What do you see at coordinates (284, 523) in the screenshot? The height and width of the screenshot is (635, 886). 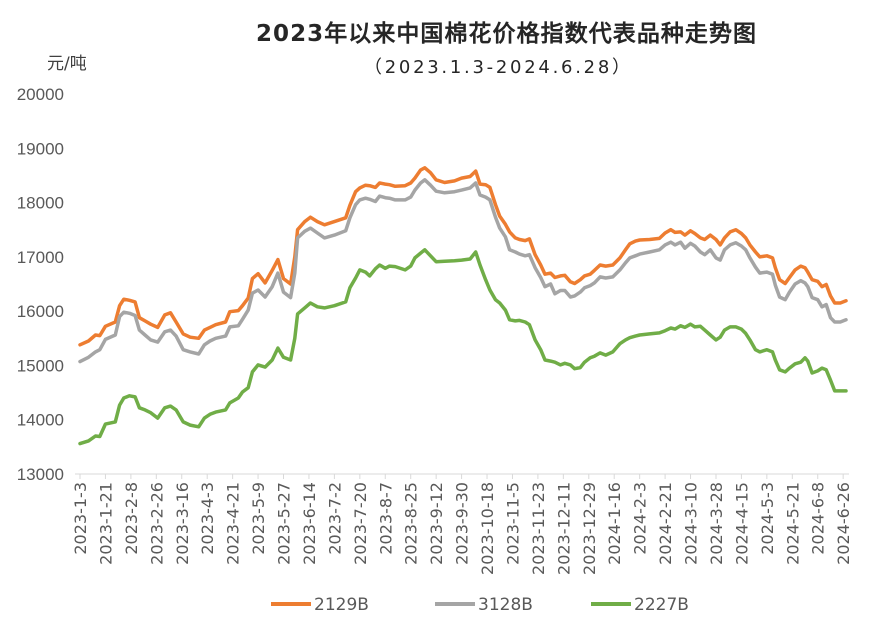 I see `x-tick-label: 2023-5-27` at bounding box center [284, 523].